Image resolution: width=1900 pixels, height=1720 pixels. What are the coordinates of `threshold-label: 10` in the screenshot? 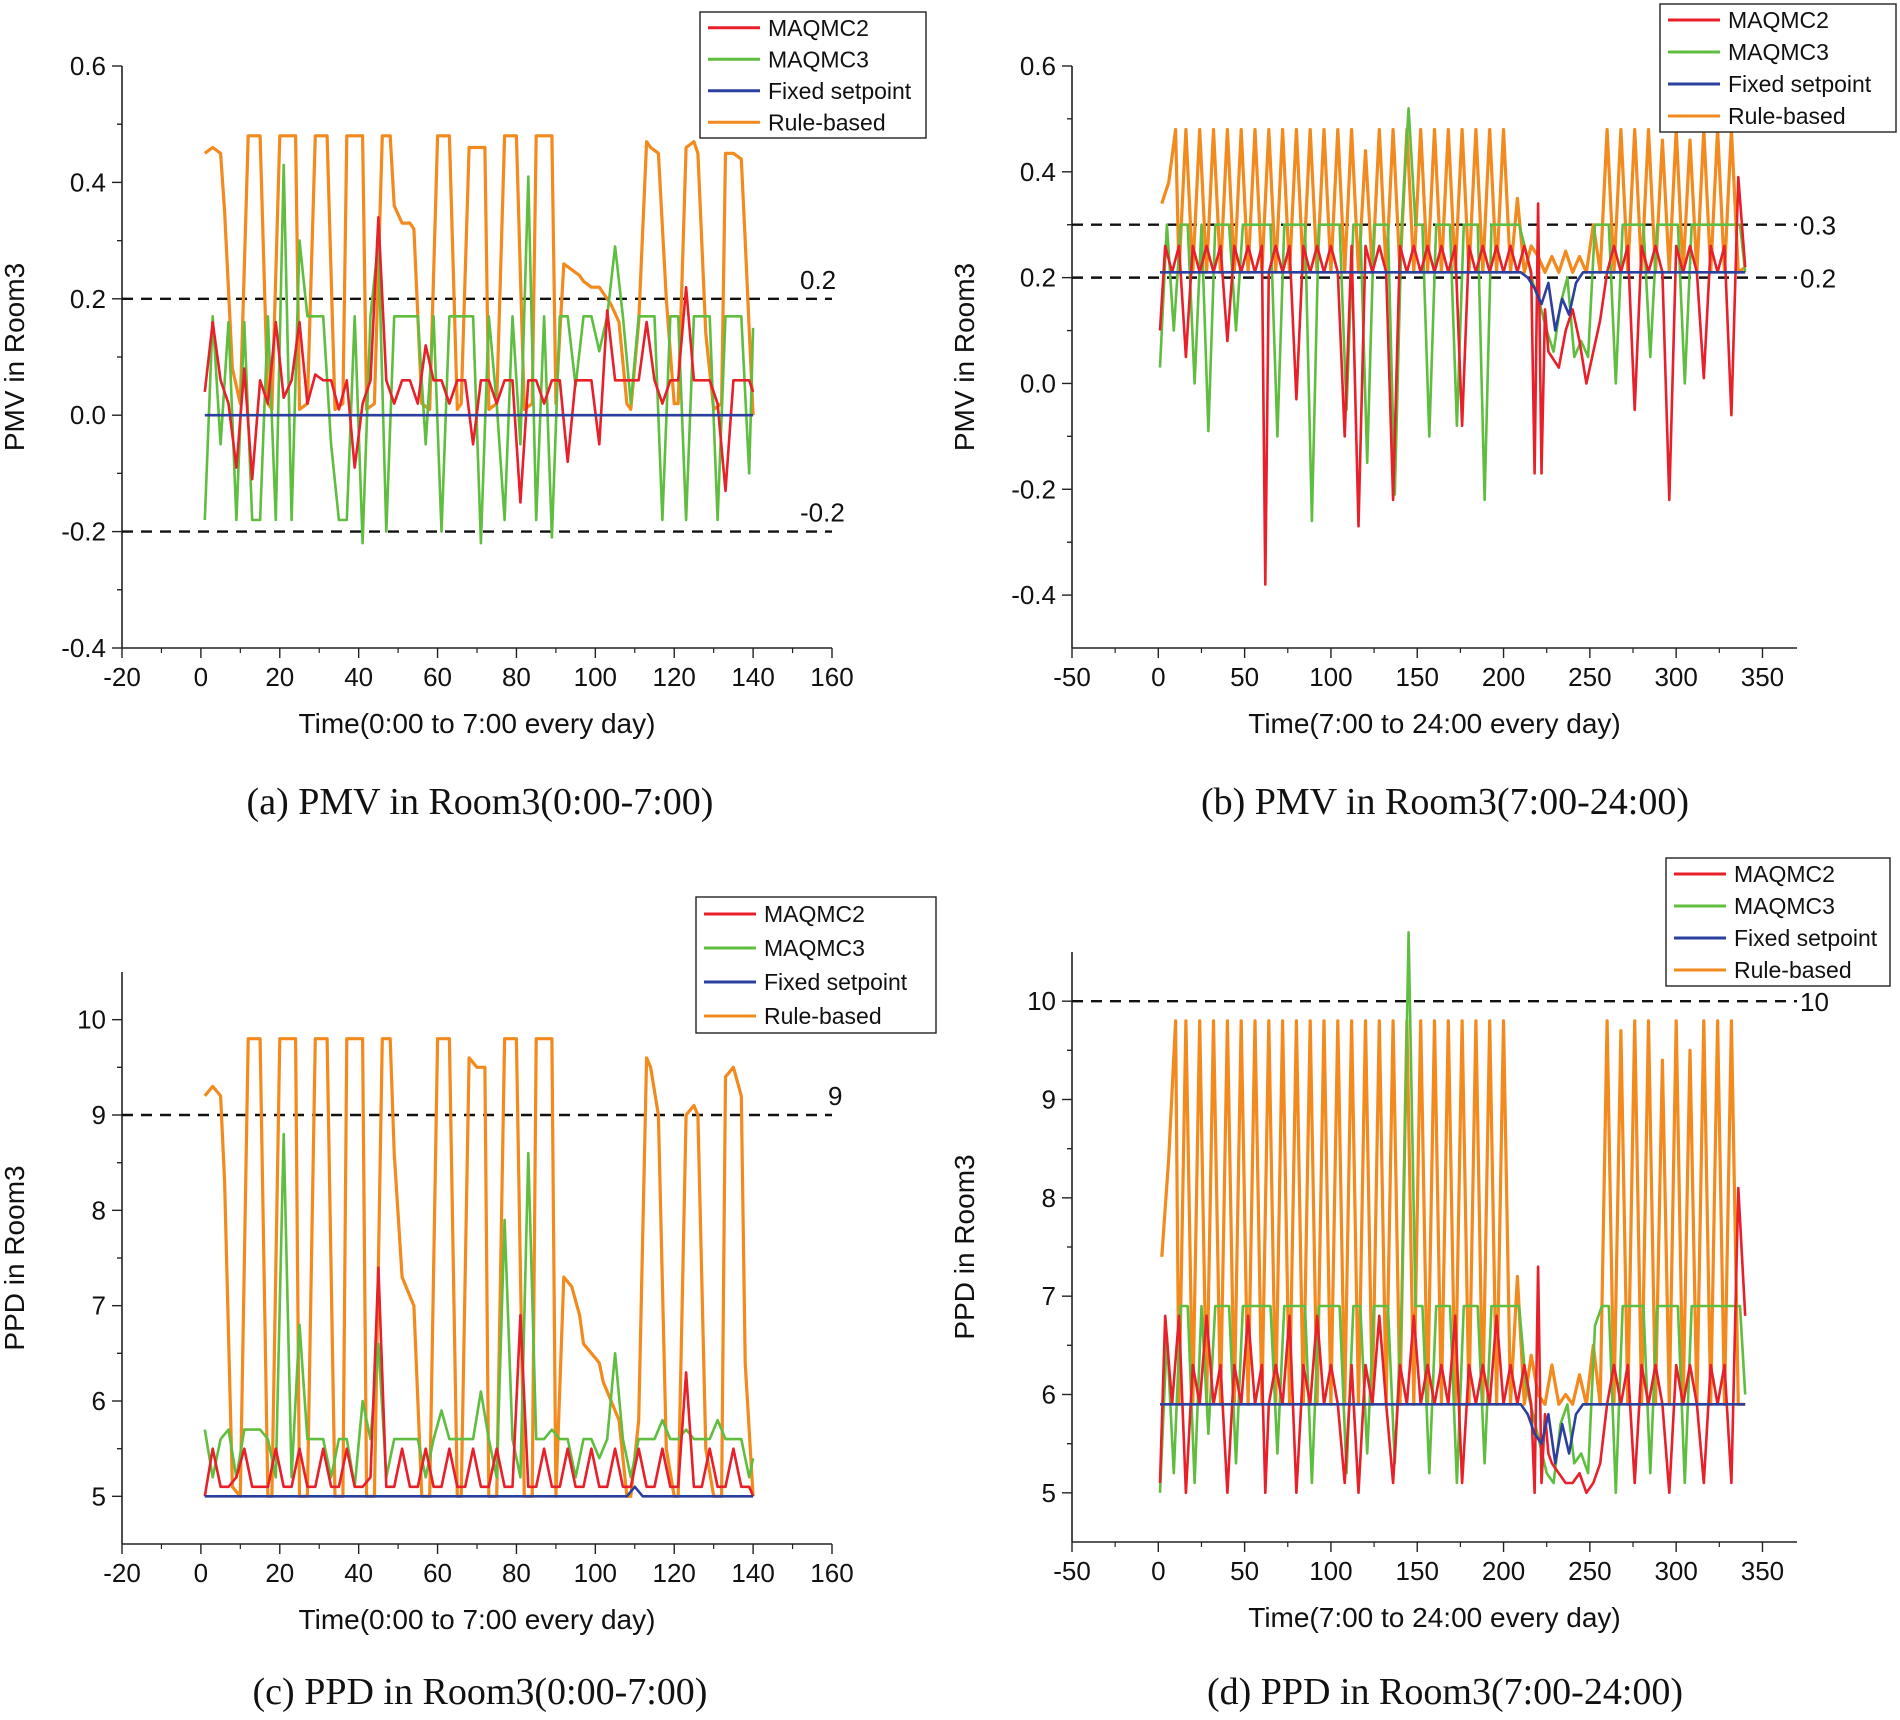 It's located at (1814, 1002).